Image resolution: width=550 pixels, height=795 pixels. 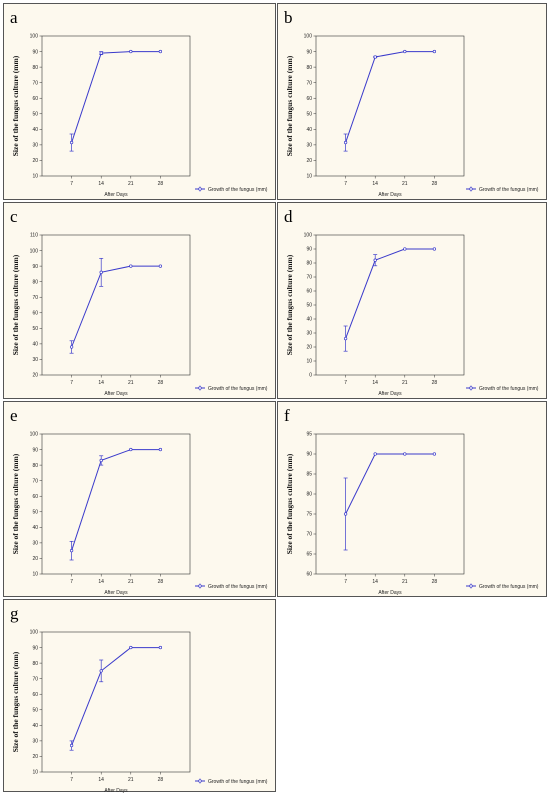 I want to click on panel-letter: e, so click(x=14, y=415).